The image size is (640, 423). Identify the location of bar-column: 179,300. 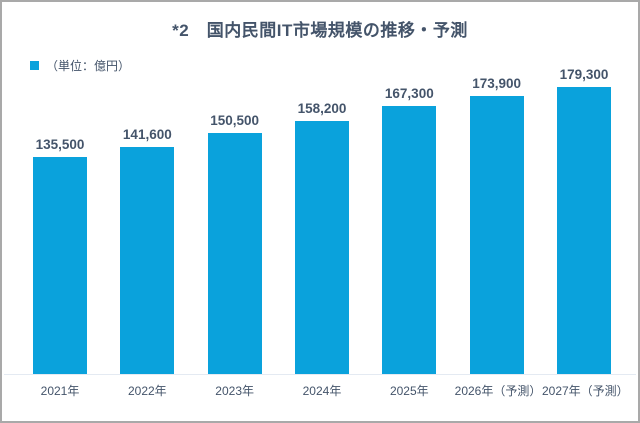
(584, 220).